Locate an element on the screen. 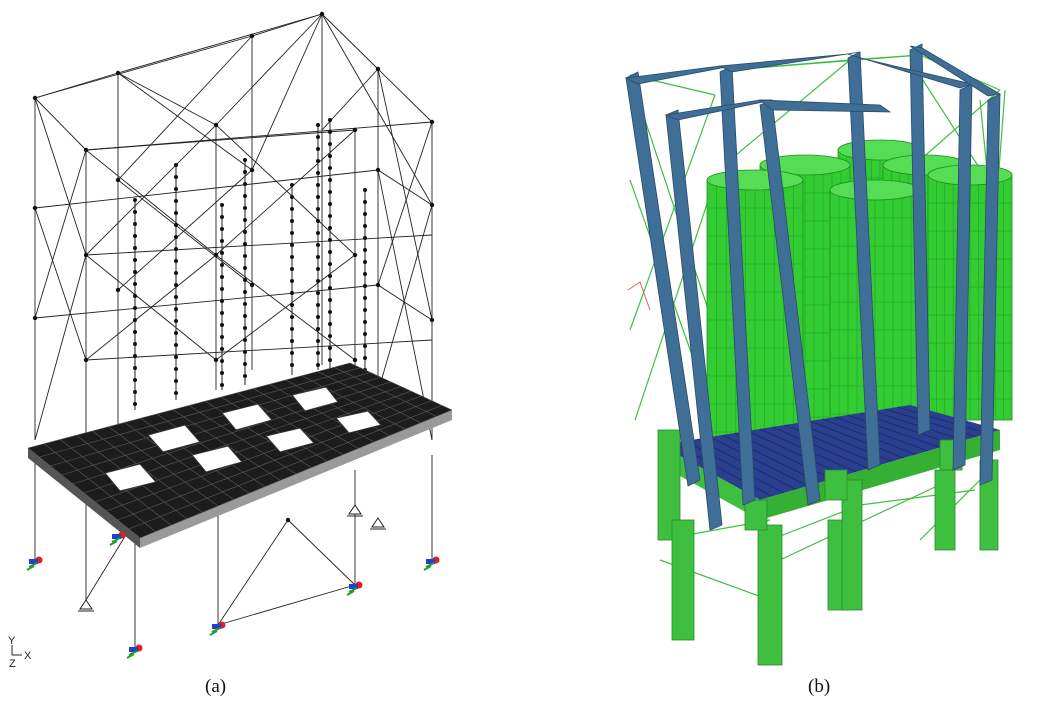 This screenshot has width=1053, height=713. slab-openings is located at coordinates (243, 439).